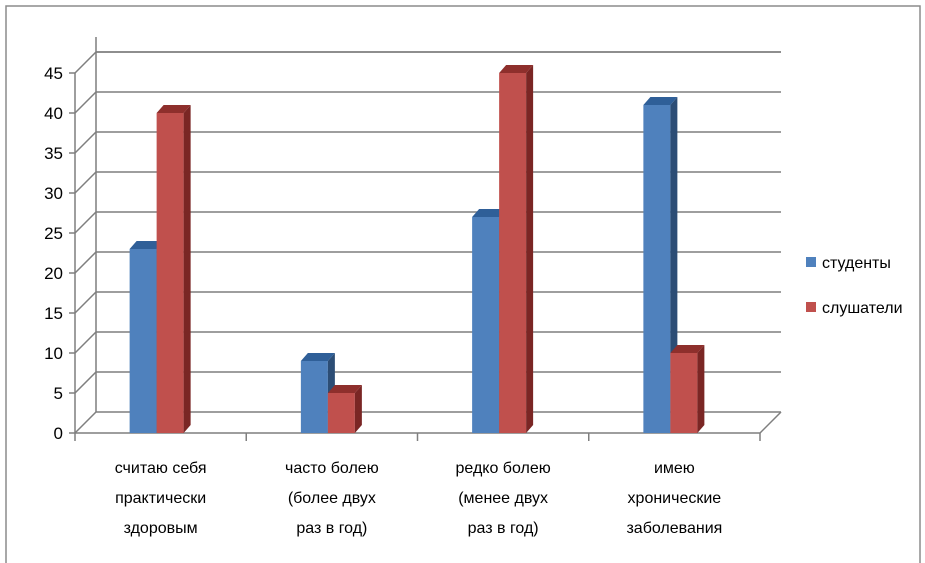 The width and height of the screenshot is (925, 563). I want to click on y-axis: 0 5 10 15 20 25 30 35 40 45, so click(60, 253).